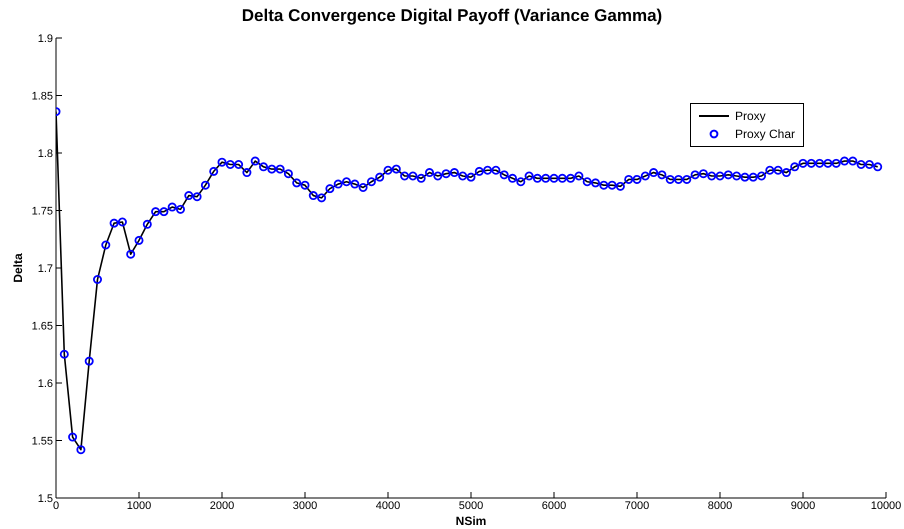 The image size is (904, 529). Describe the element at coordinates (222, 506) in the screenshot. I see `x-tick-label: 2000` at that location.